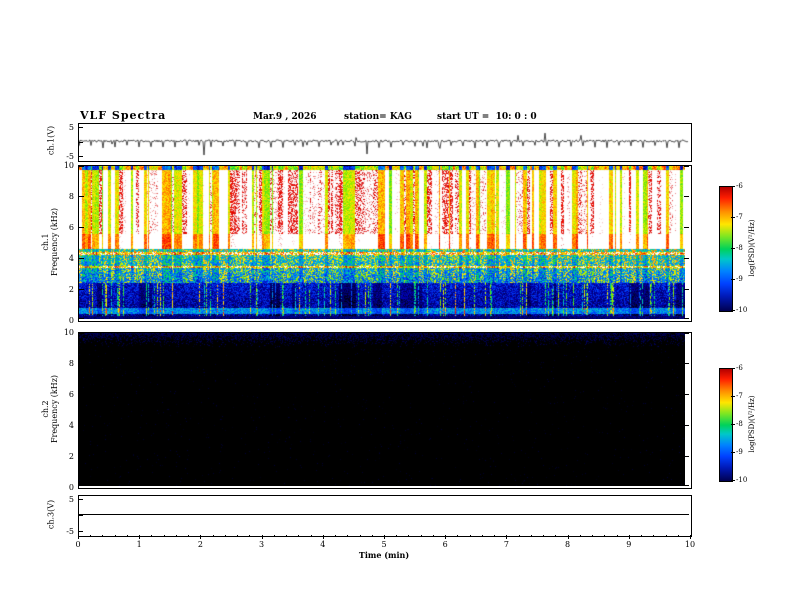 This screenshot has width=792, height=612. I want to click on ch1-colorbar, so click(726, 249).